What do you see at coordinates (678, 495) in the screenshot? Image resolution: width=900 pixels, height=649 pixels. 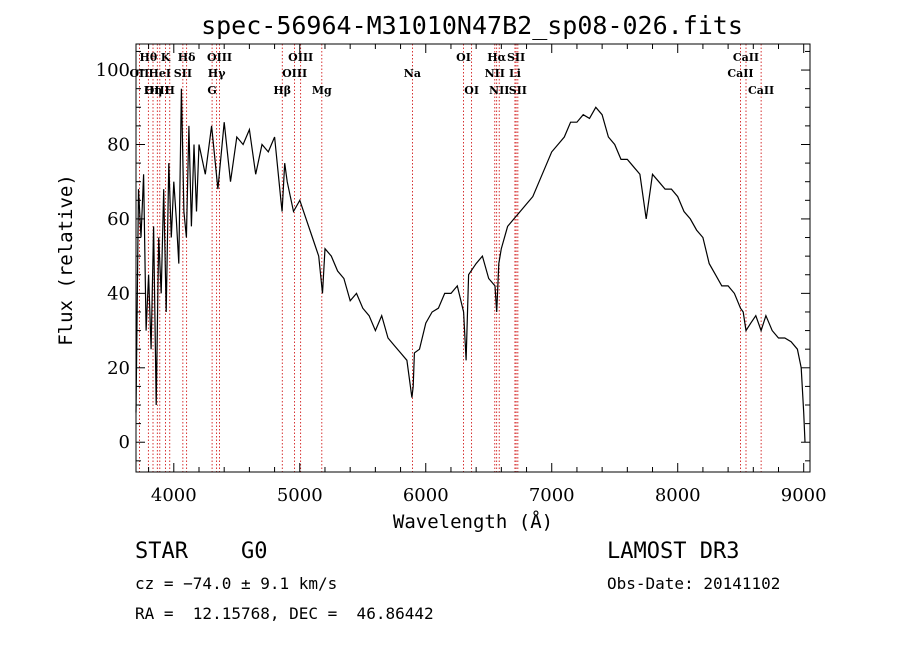 I see `x-tick-label: 8000` at bounding box center [678, 495].